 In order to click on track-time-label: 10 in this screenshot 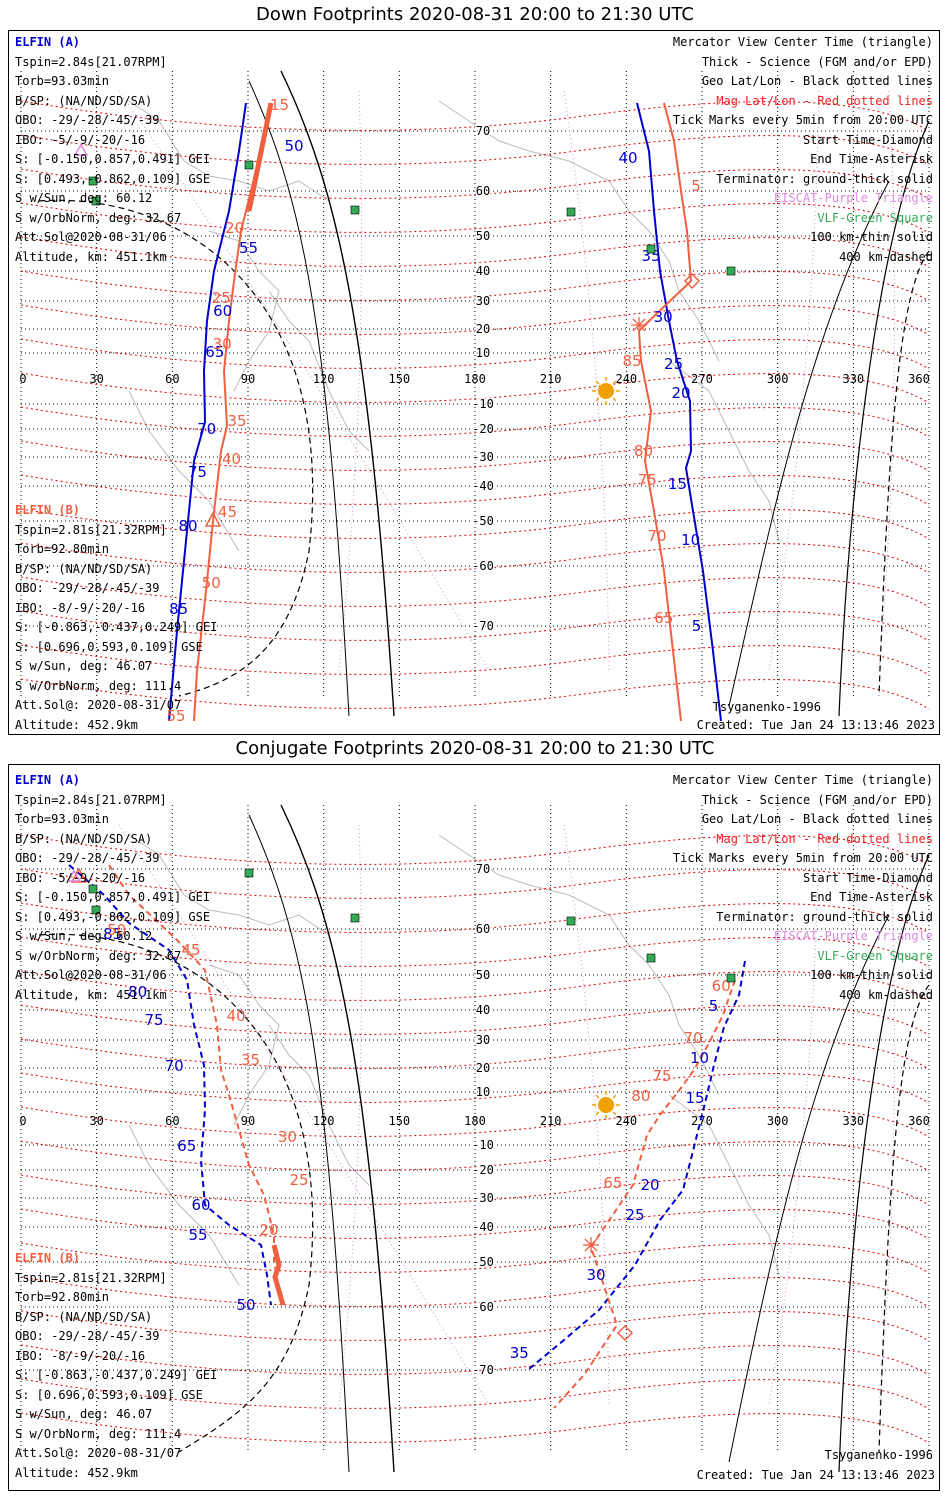, I will do `click(690, 540)`.